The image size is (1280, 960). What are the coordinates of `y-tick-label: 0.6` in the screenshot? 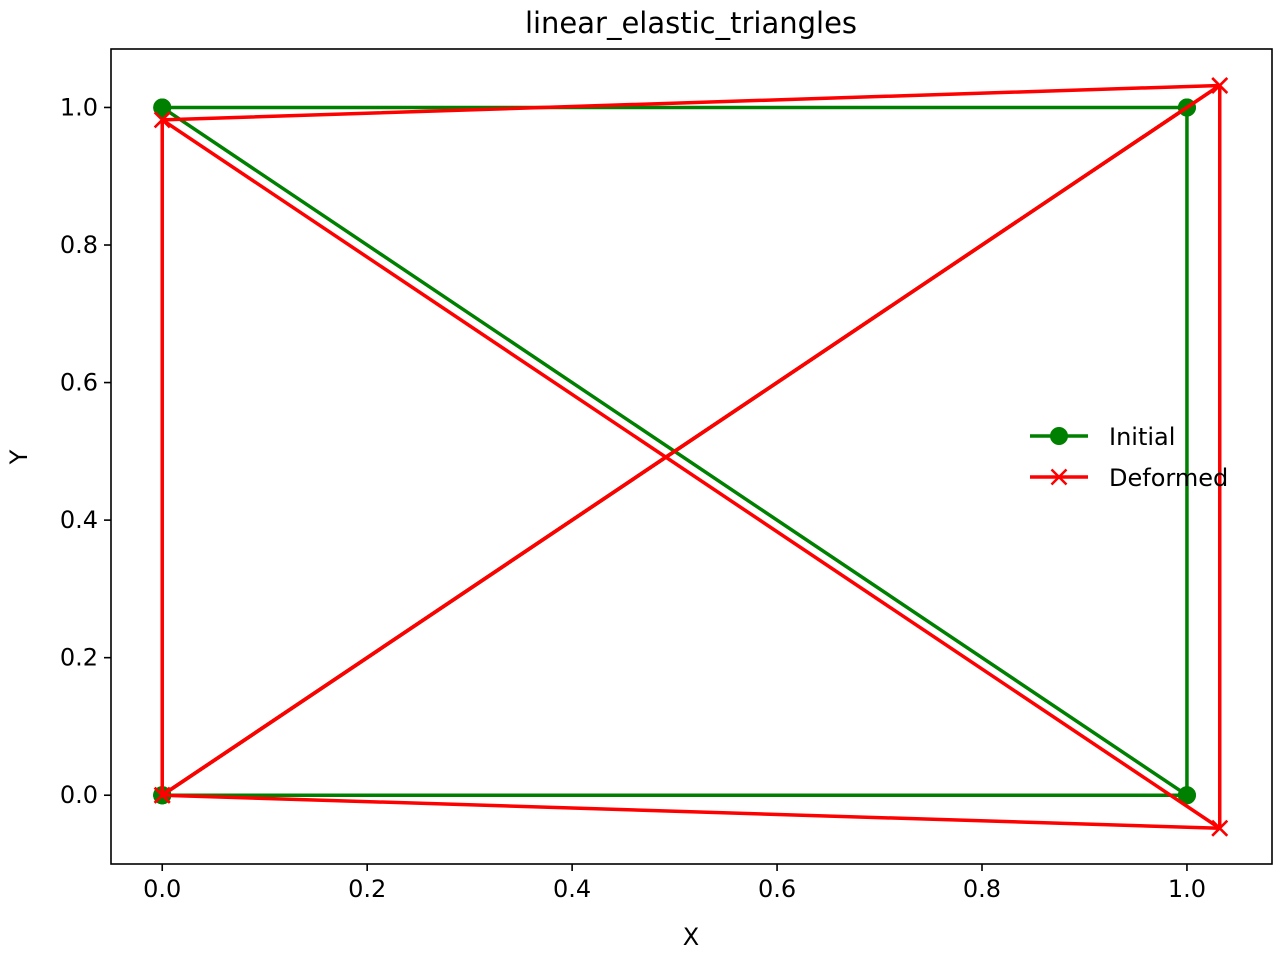 It's located at (79, 383).